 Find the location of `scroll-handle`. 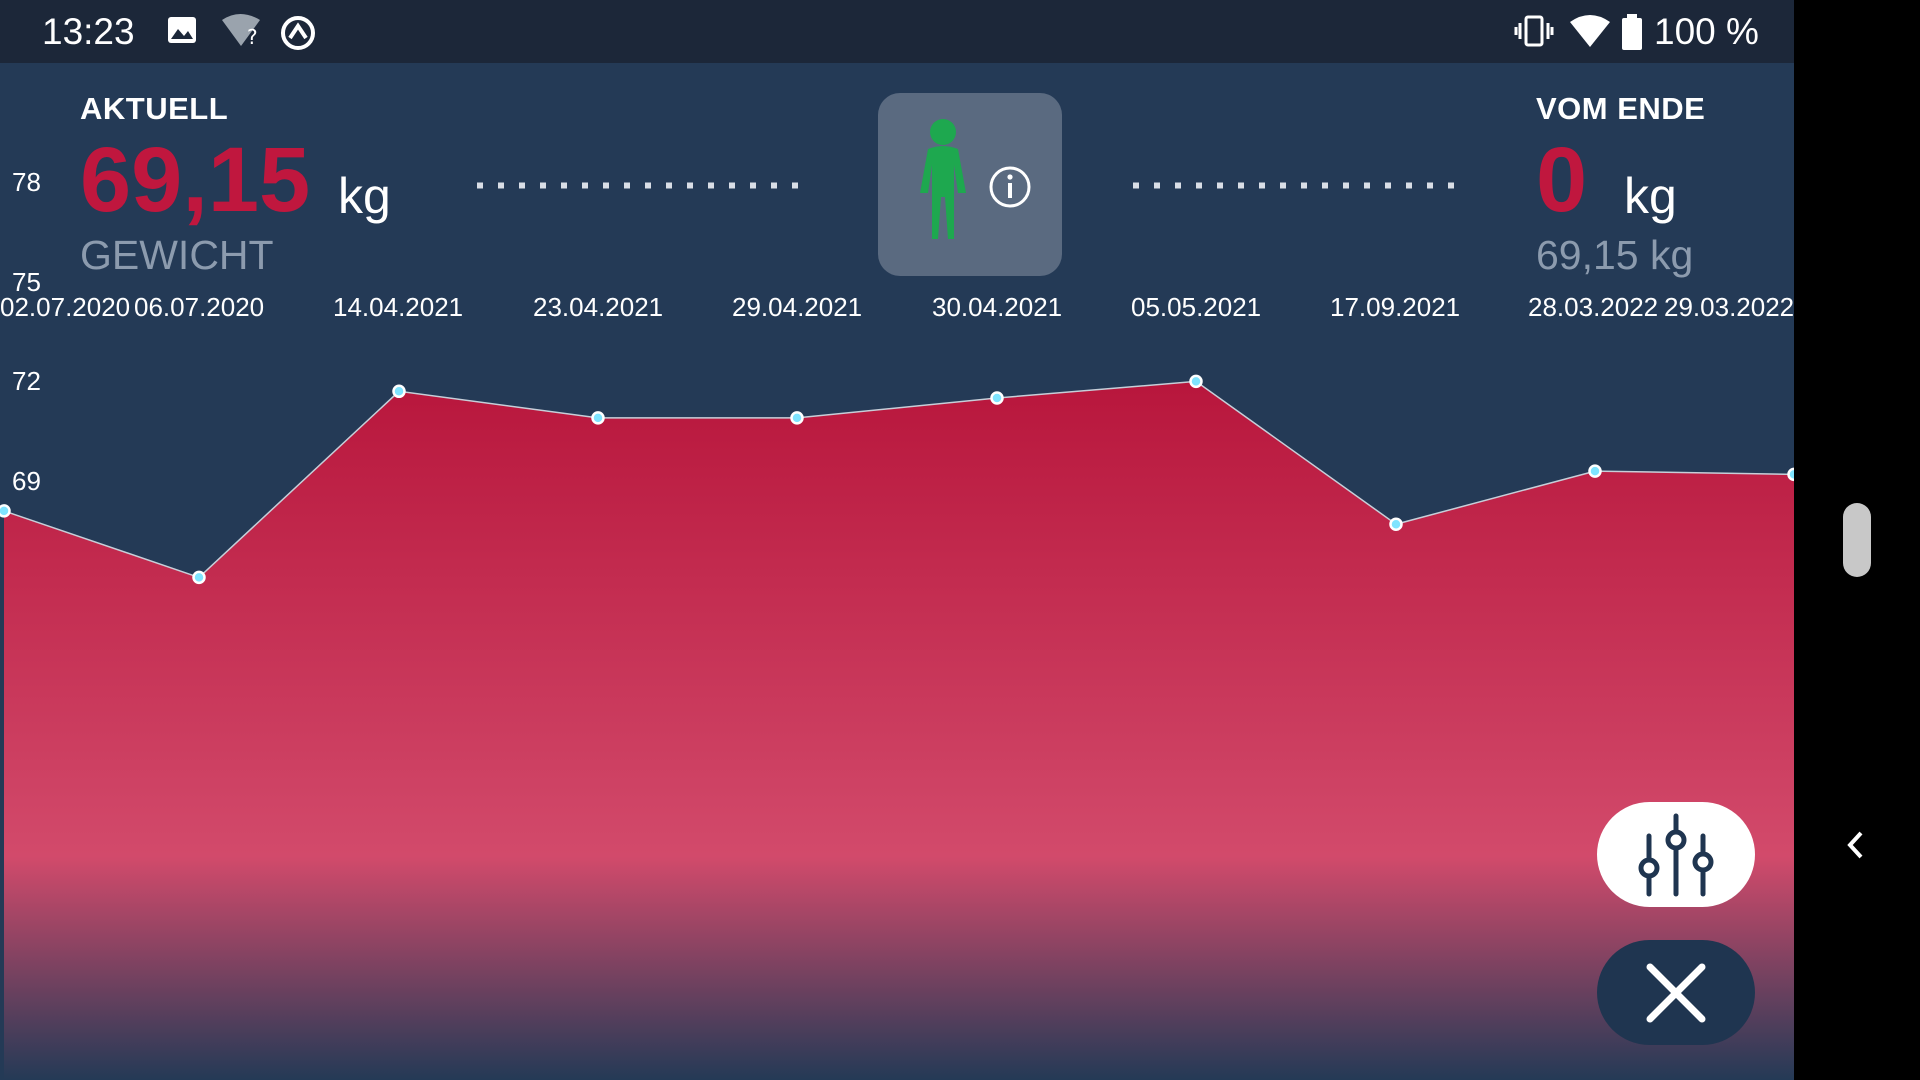

scroll-handle is located at coordinates (1857, 540).